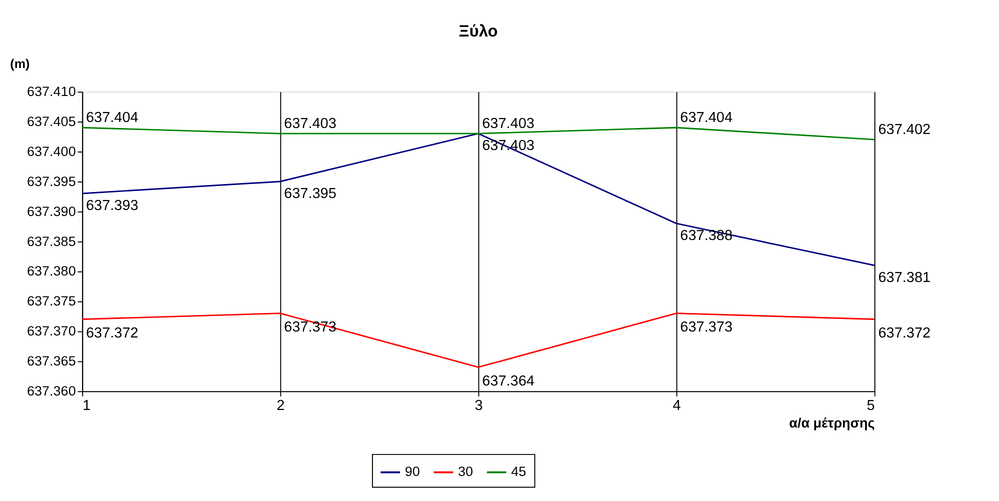 This screenshot has height=501, width=999. What do you see at coordinates (51, 181) in the screenshot?
I see `y-tick-label: 637.395` at bounding box center [51, 181].